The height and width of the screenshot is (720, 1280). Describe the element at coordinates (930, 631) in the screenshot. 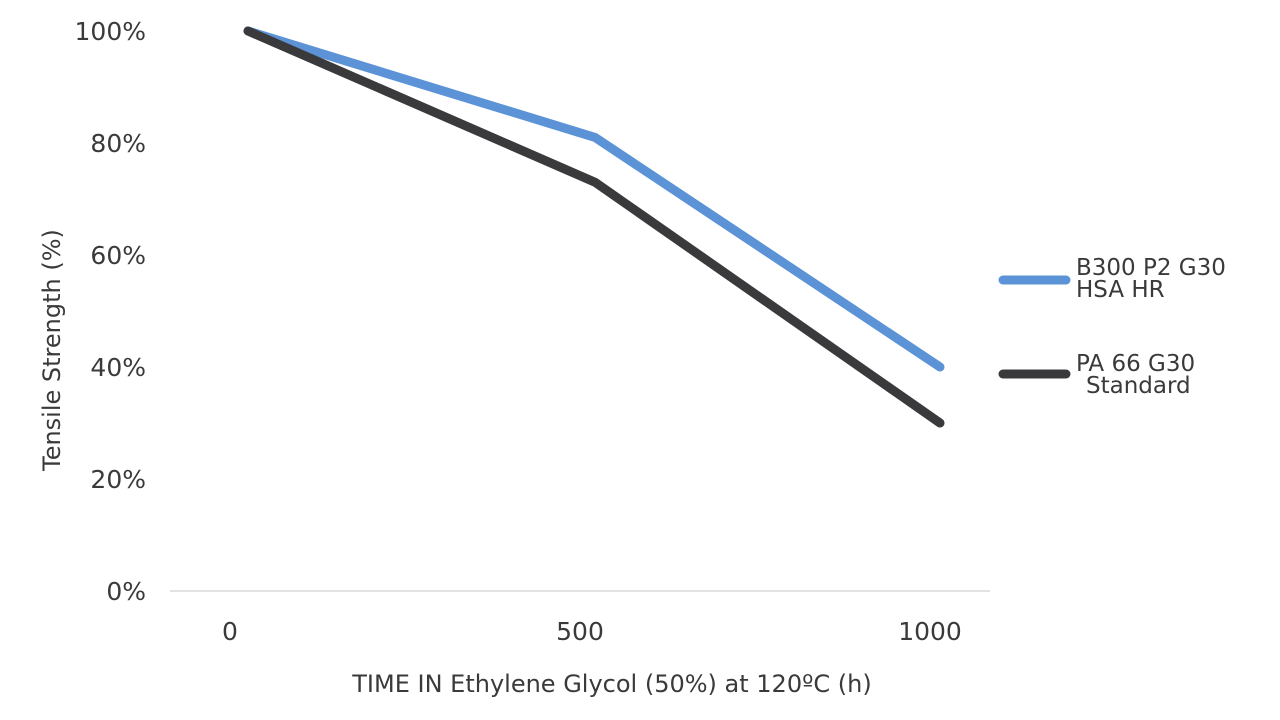

I see `x-tick-label: 1000` at that location.